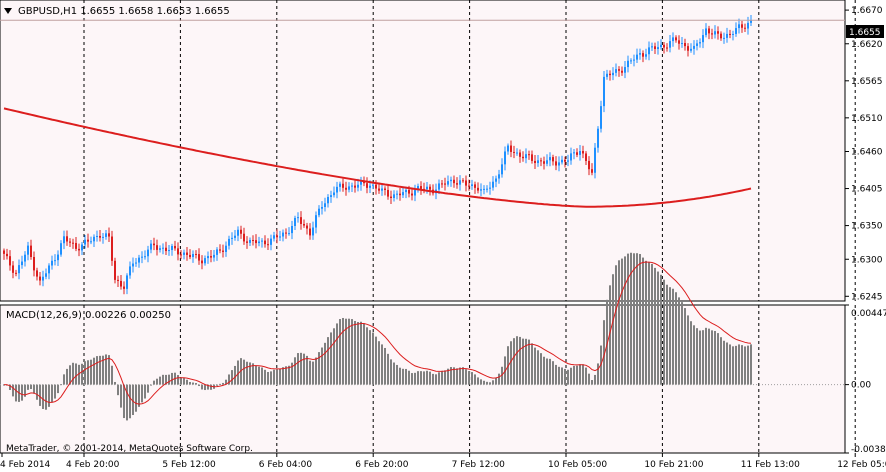 This screenshot has height=472, width=886. Describe the element at coordinates (867, 153) in the screenshot. I see `price-tick-label: 1.6460` at that location.